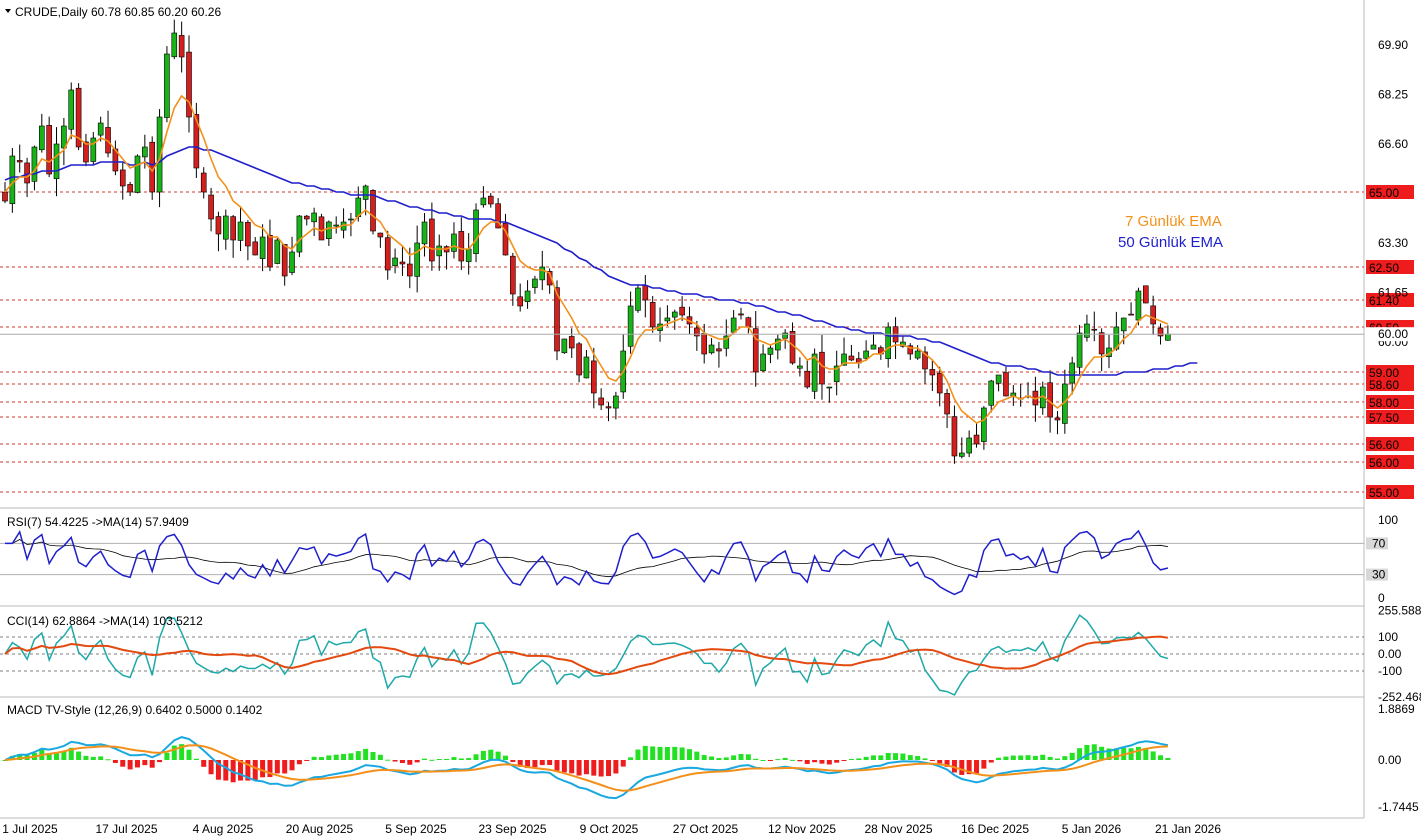  I want to click on cci-title: CCI(14) 62.8864 ->MA(14) 103.5212, so click(105, 621).